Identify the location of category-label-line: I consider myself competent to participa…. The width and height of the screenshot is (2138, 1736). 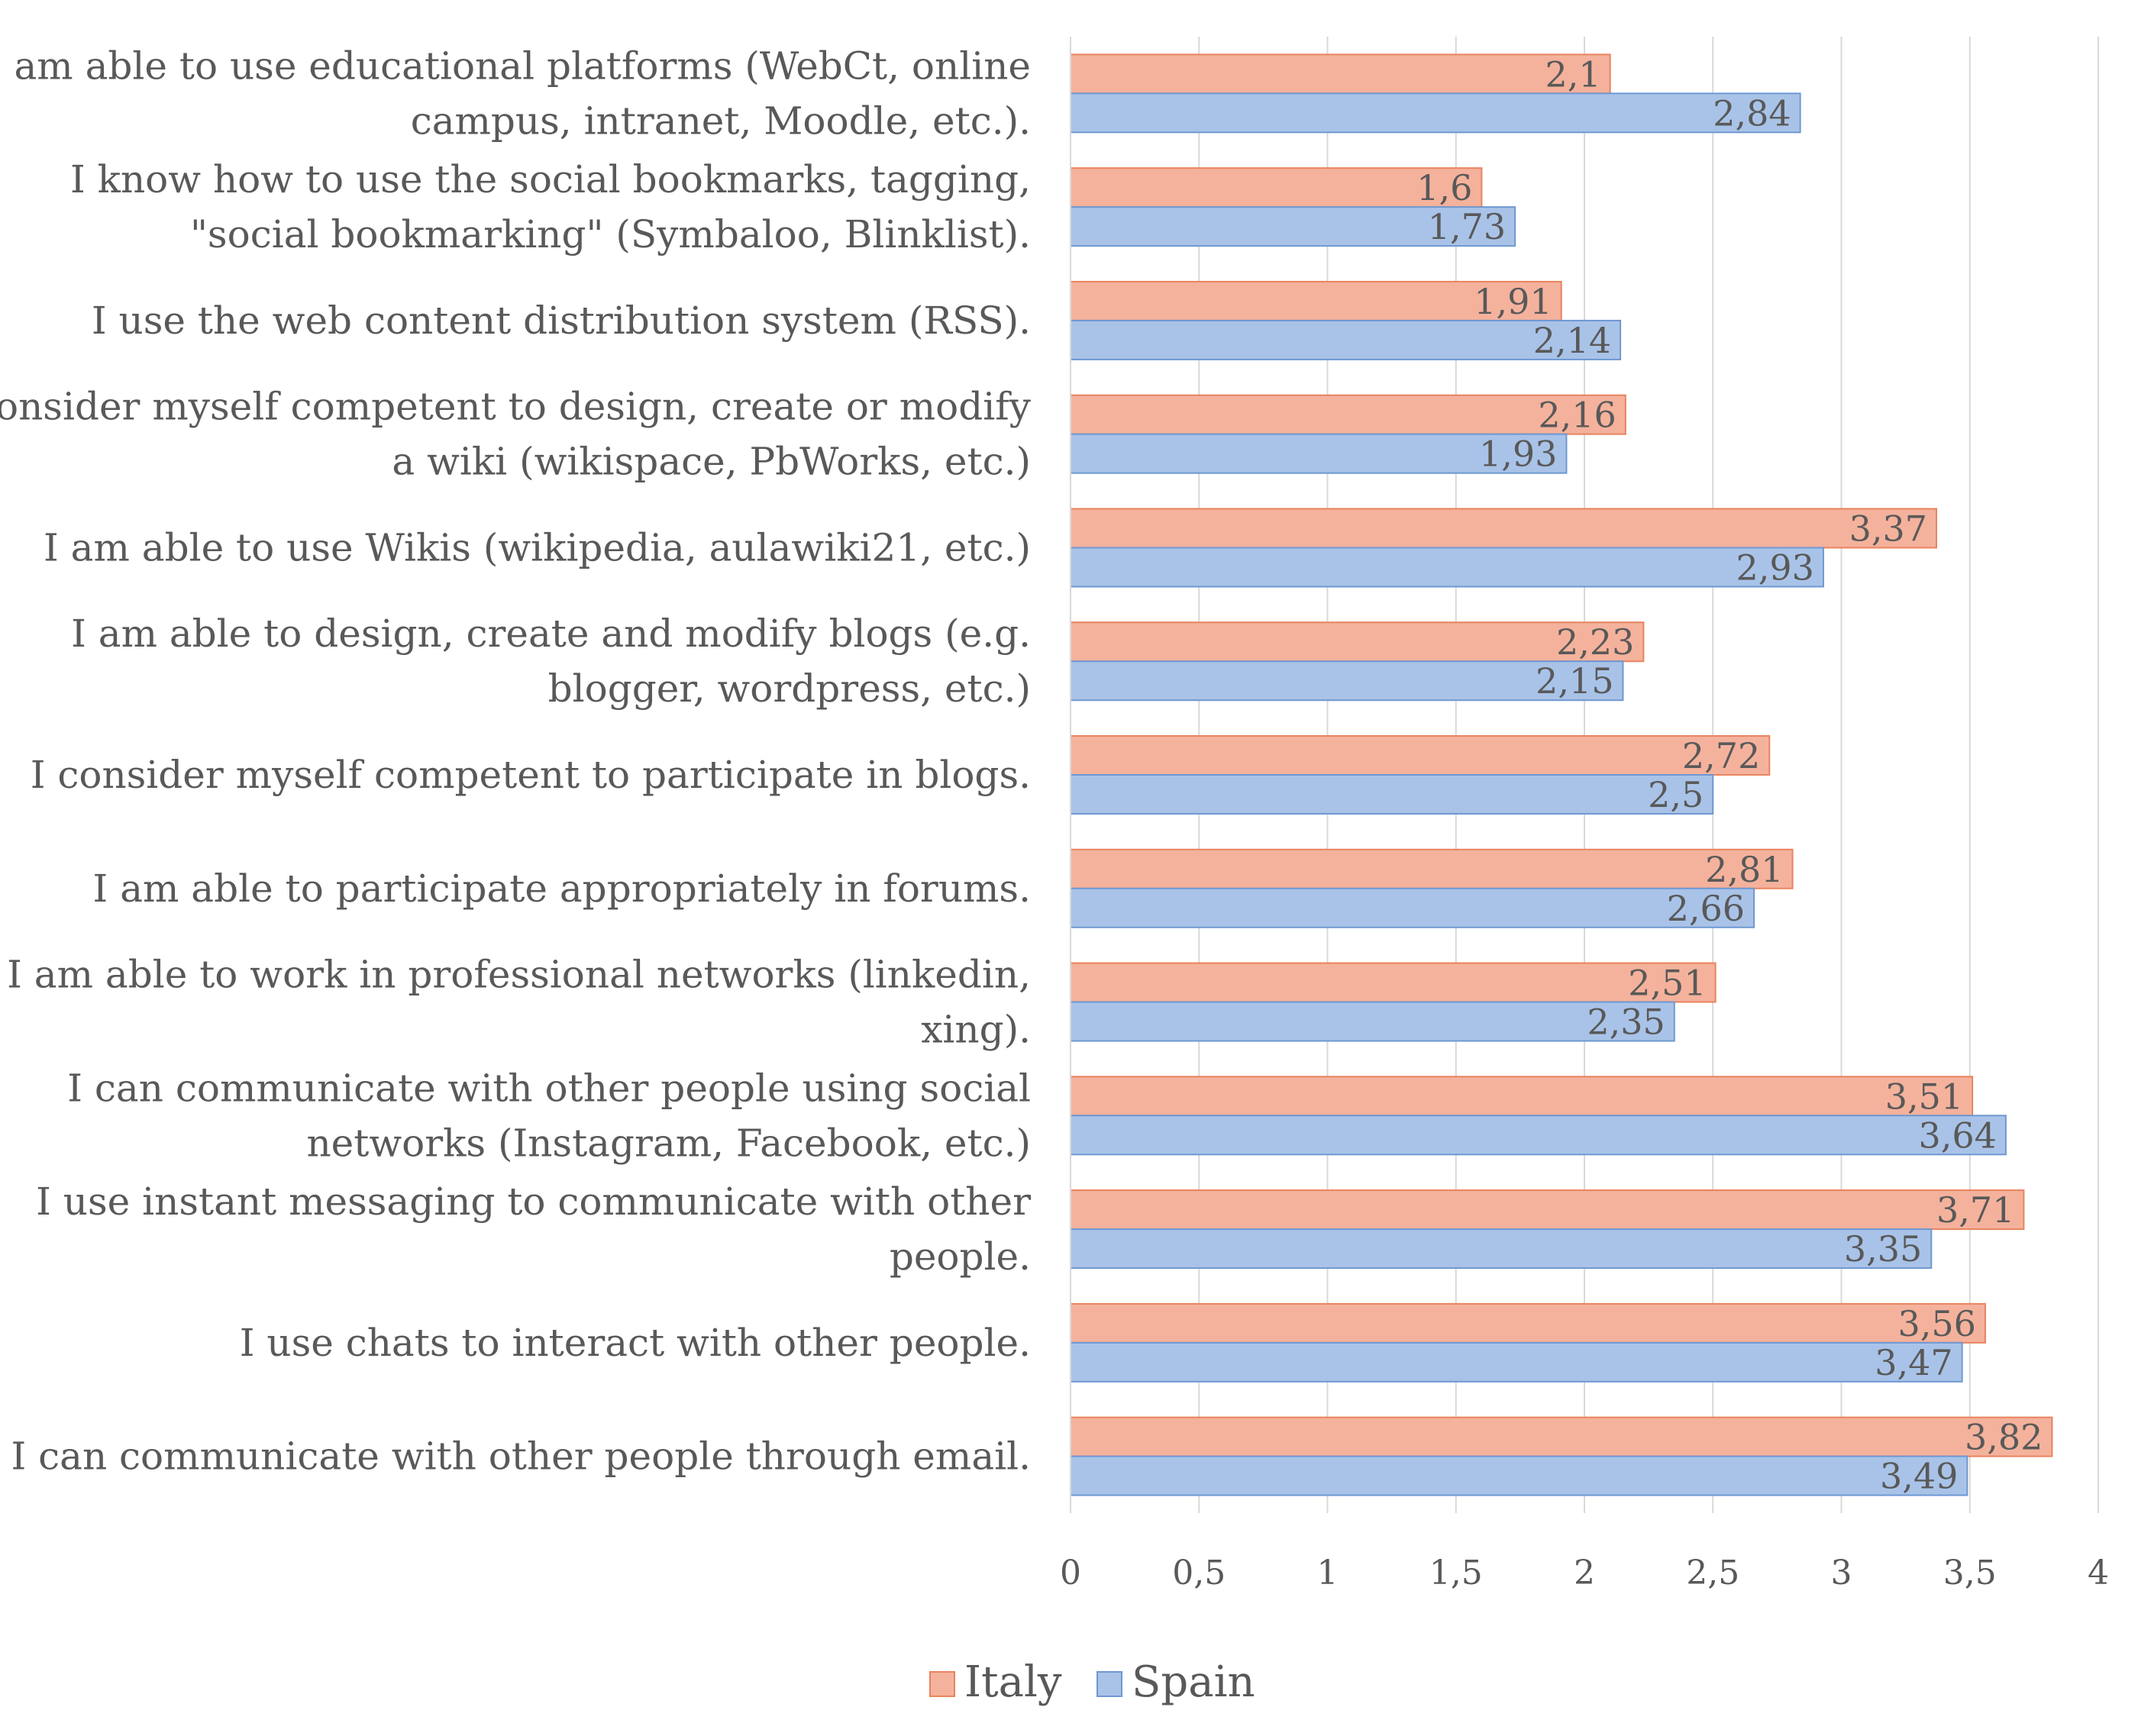
(531, 775).